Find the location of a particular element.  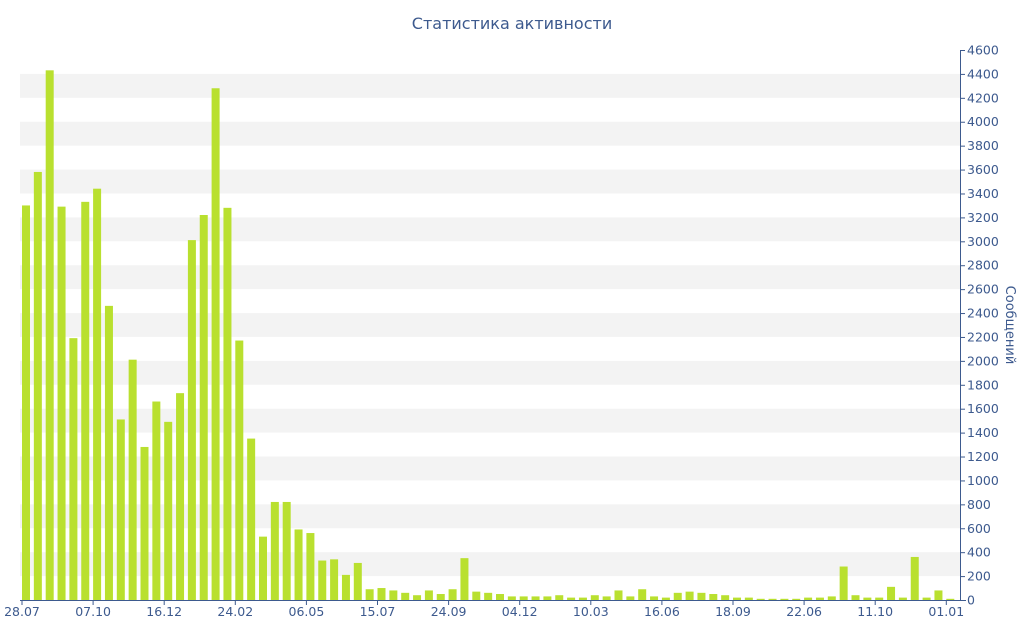

y-tick-label: 3800 is located at coordinates (983, 145).